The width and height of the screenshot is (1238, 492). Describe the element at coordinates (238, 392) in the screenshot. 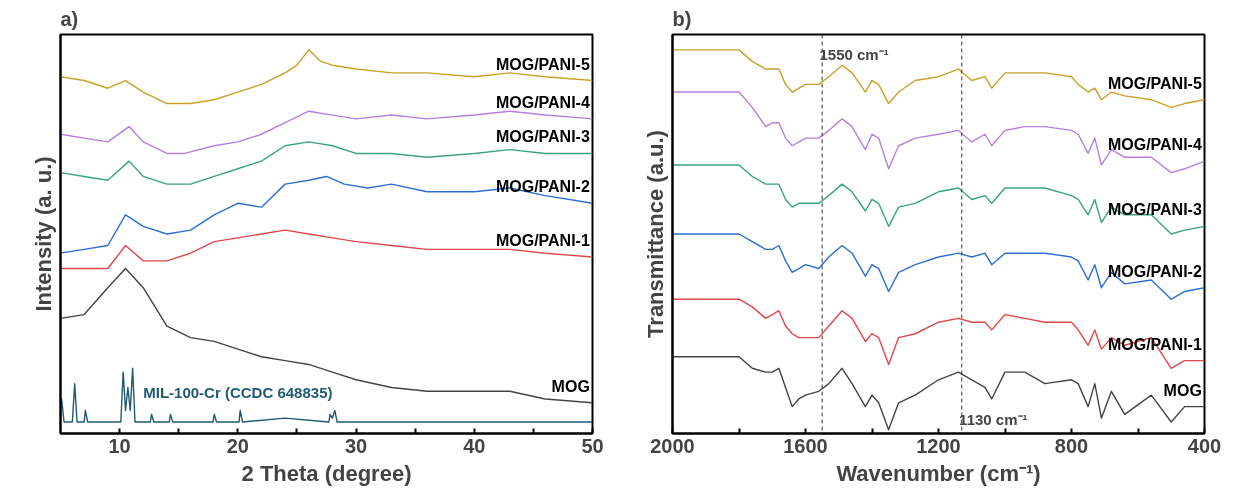

I see `annotation: MIL-100-Cr (CCDC 648835)` at that location.